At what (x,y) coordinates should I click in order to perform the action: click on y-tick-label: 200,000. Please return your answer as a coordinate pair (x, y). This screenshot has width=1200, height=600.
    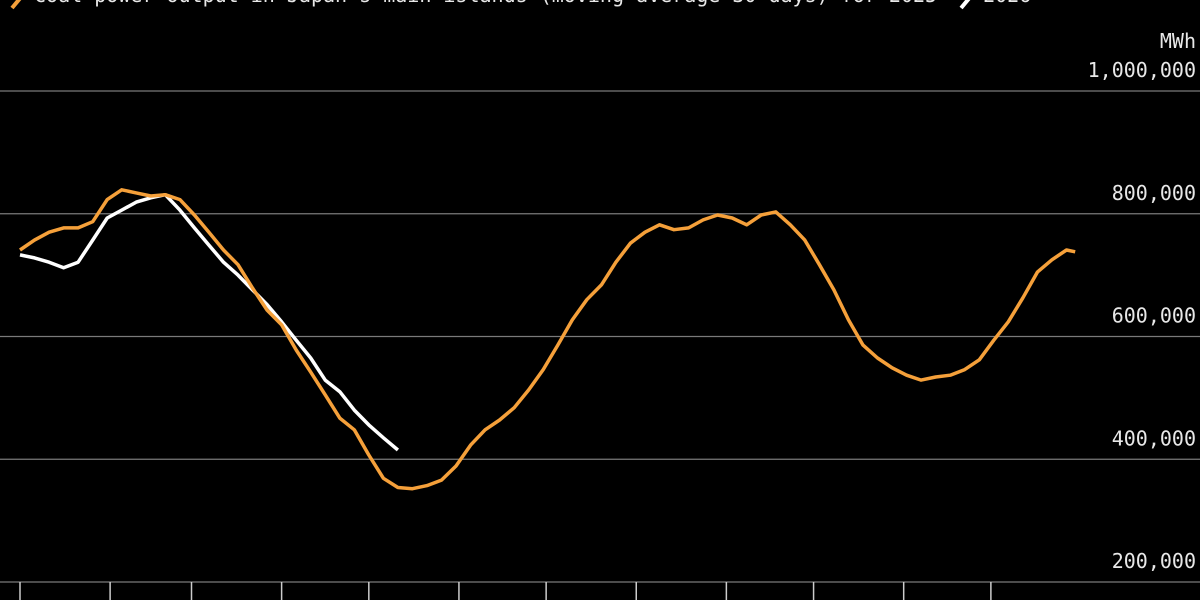
    Looking at the image, I should click on (1154, 561).